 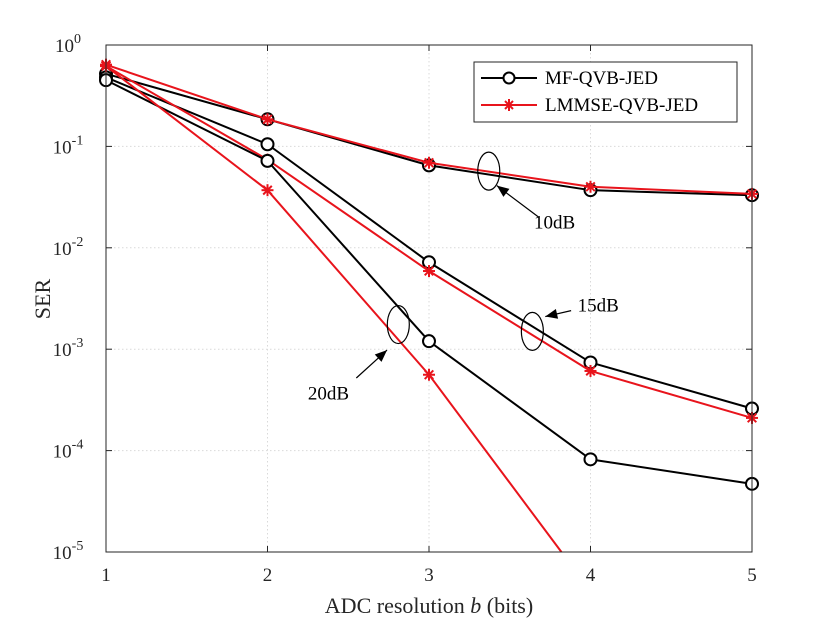 I want to click on y-tick-label: 10⁻⁴, so click(x=68, y=450).